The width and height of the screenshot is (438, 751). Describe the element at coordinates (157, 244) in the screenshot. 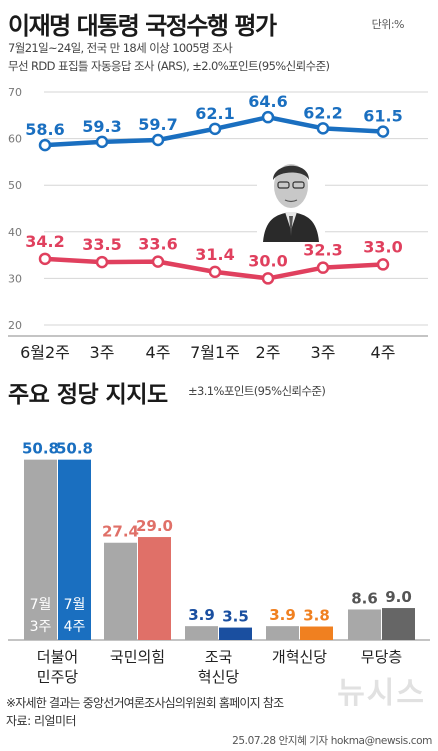

I see `data-label: 33.6` at that location.